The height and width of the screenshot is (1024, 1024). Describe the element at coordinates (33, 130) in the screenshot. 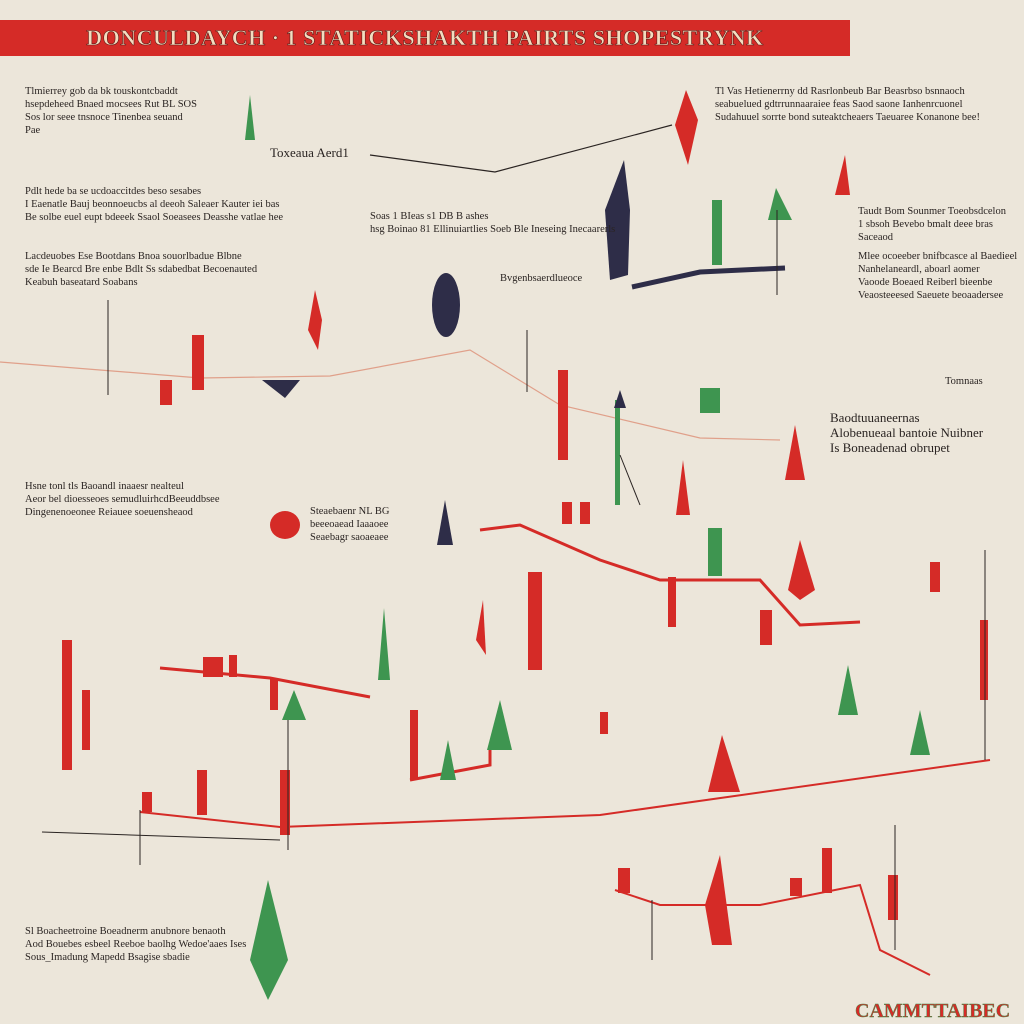

I see `note-line: Pae` at that location.